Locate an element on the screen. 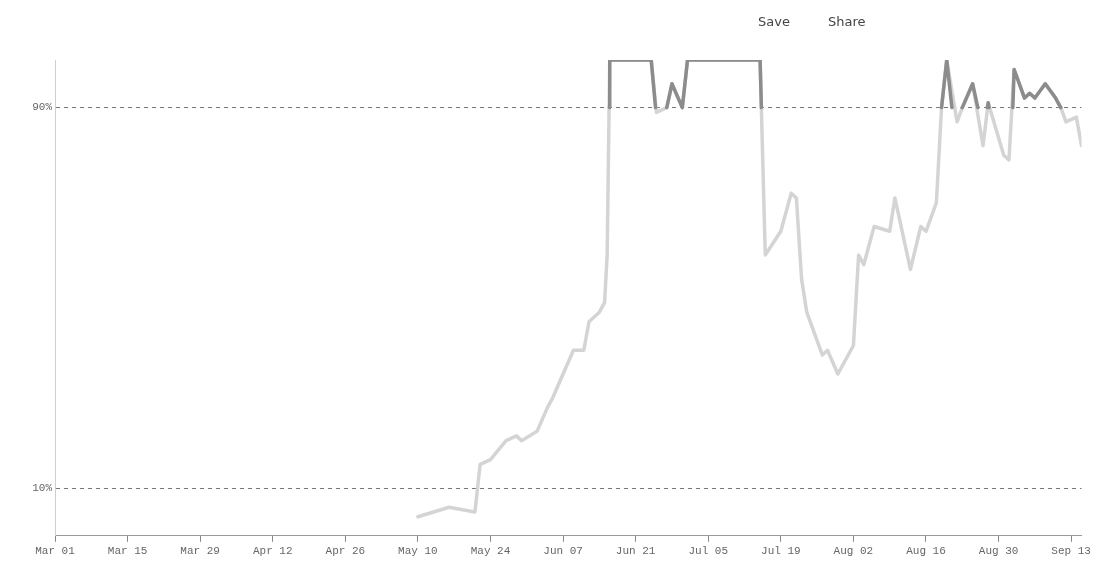 This screenshot has width=1102, height=569. text: Share is located at coordinates (846, 21).